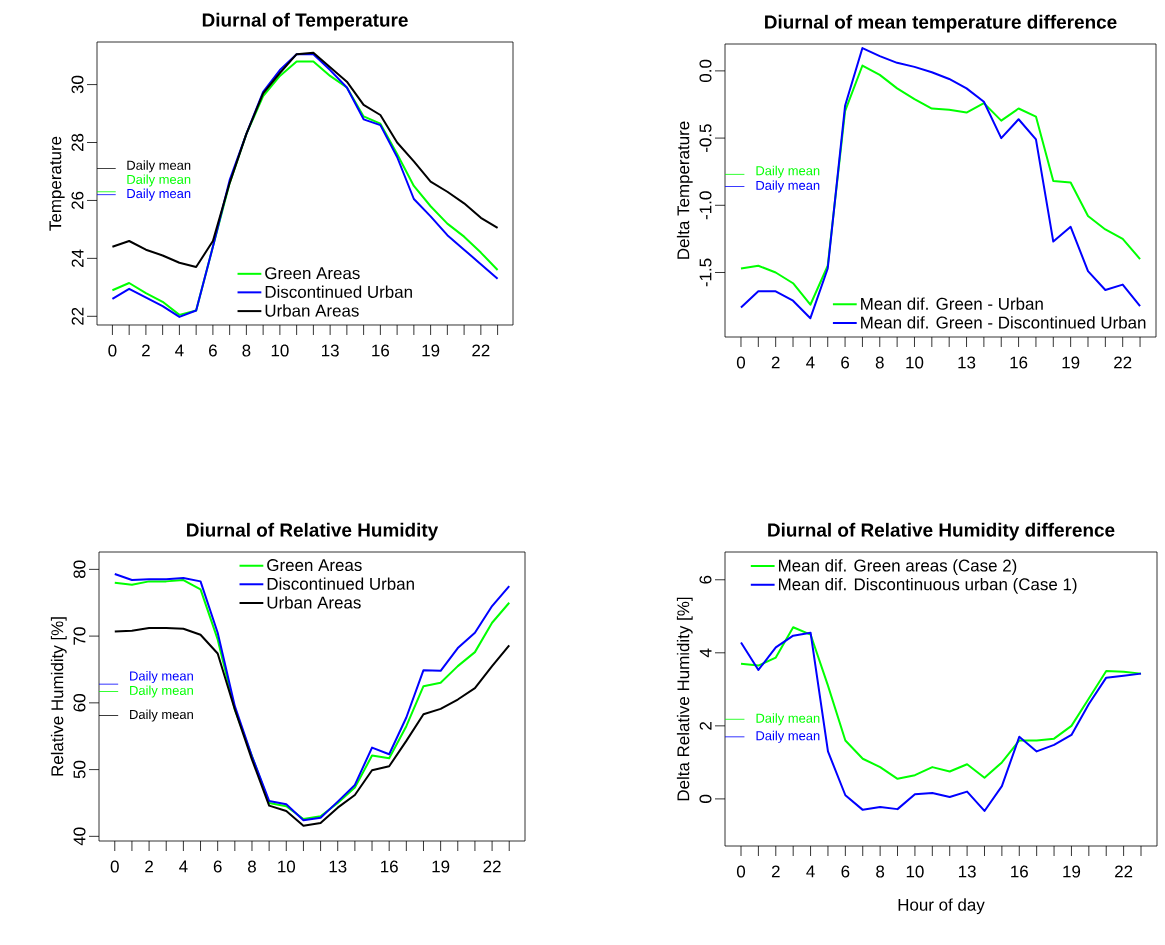  I want to click on legend-label: Mean dif. Green - Urban, so click(952, 303).